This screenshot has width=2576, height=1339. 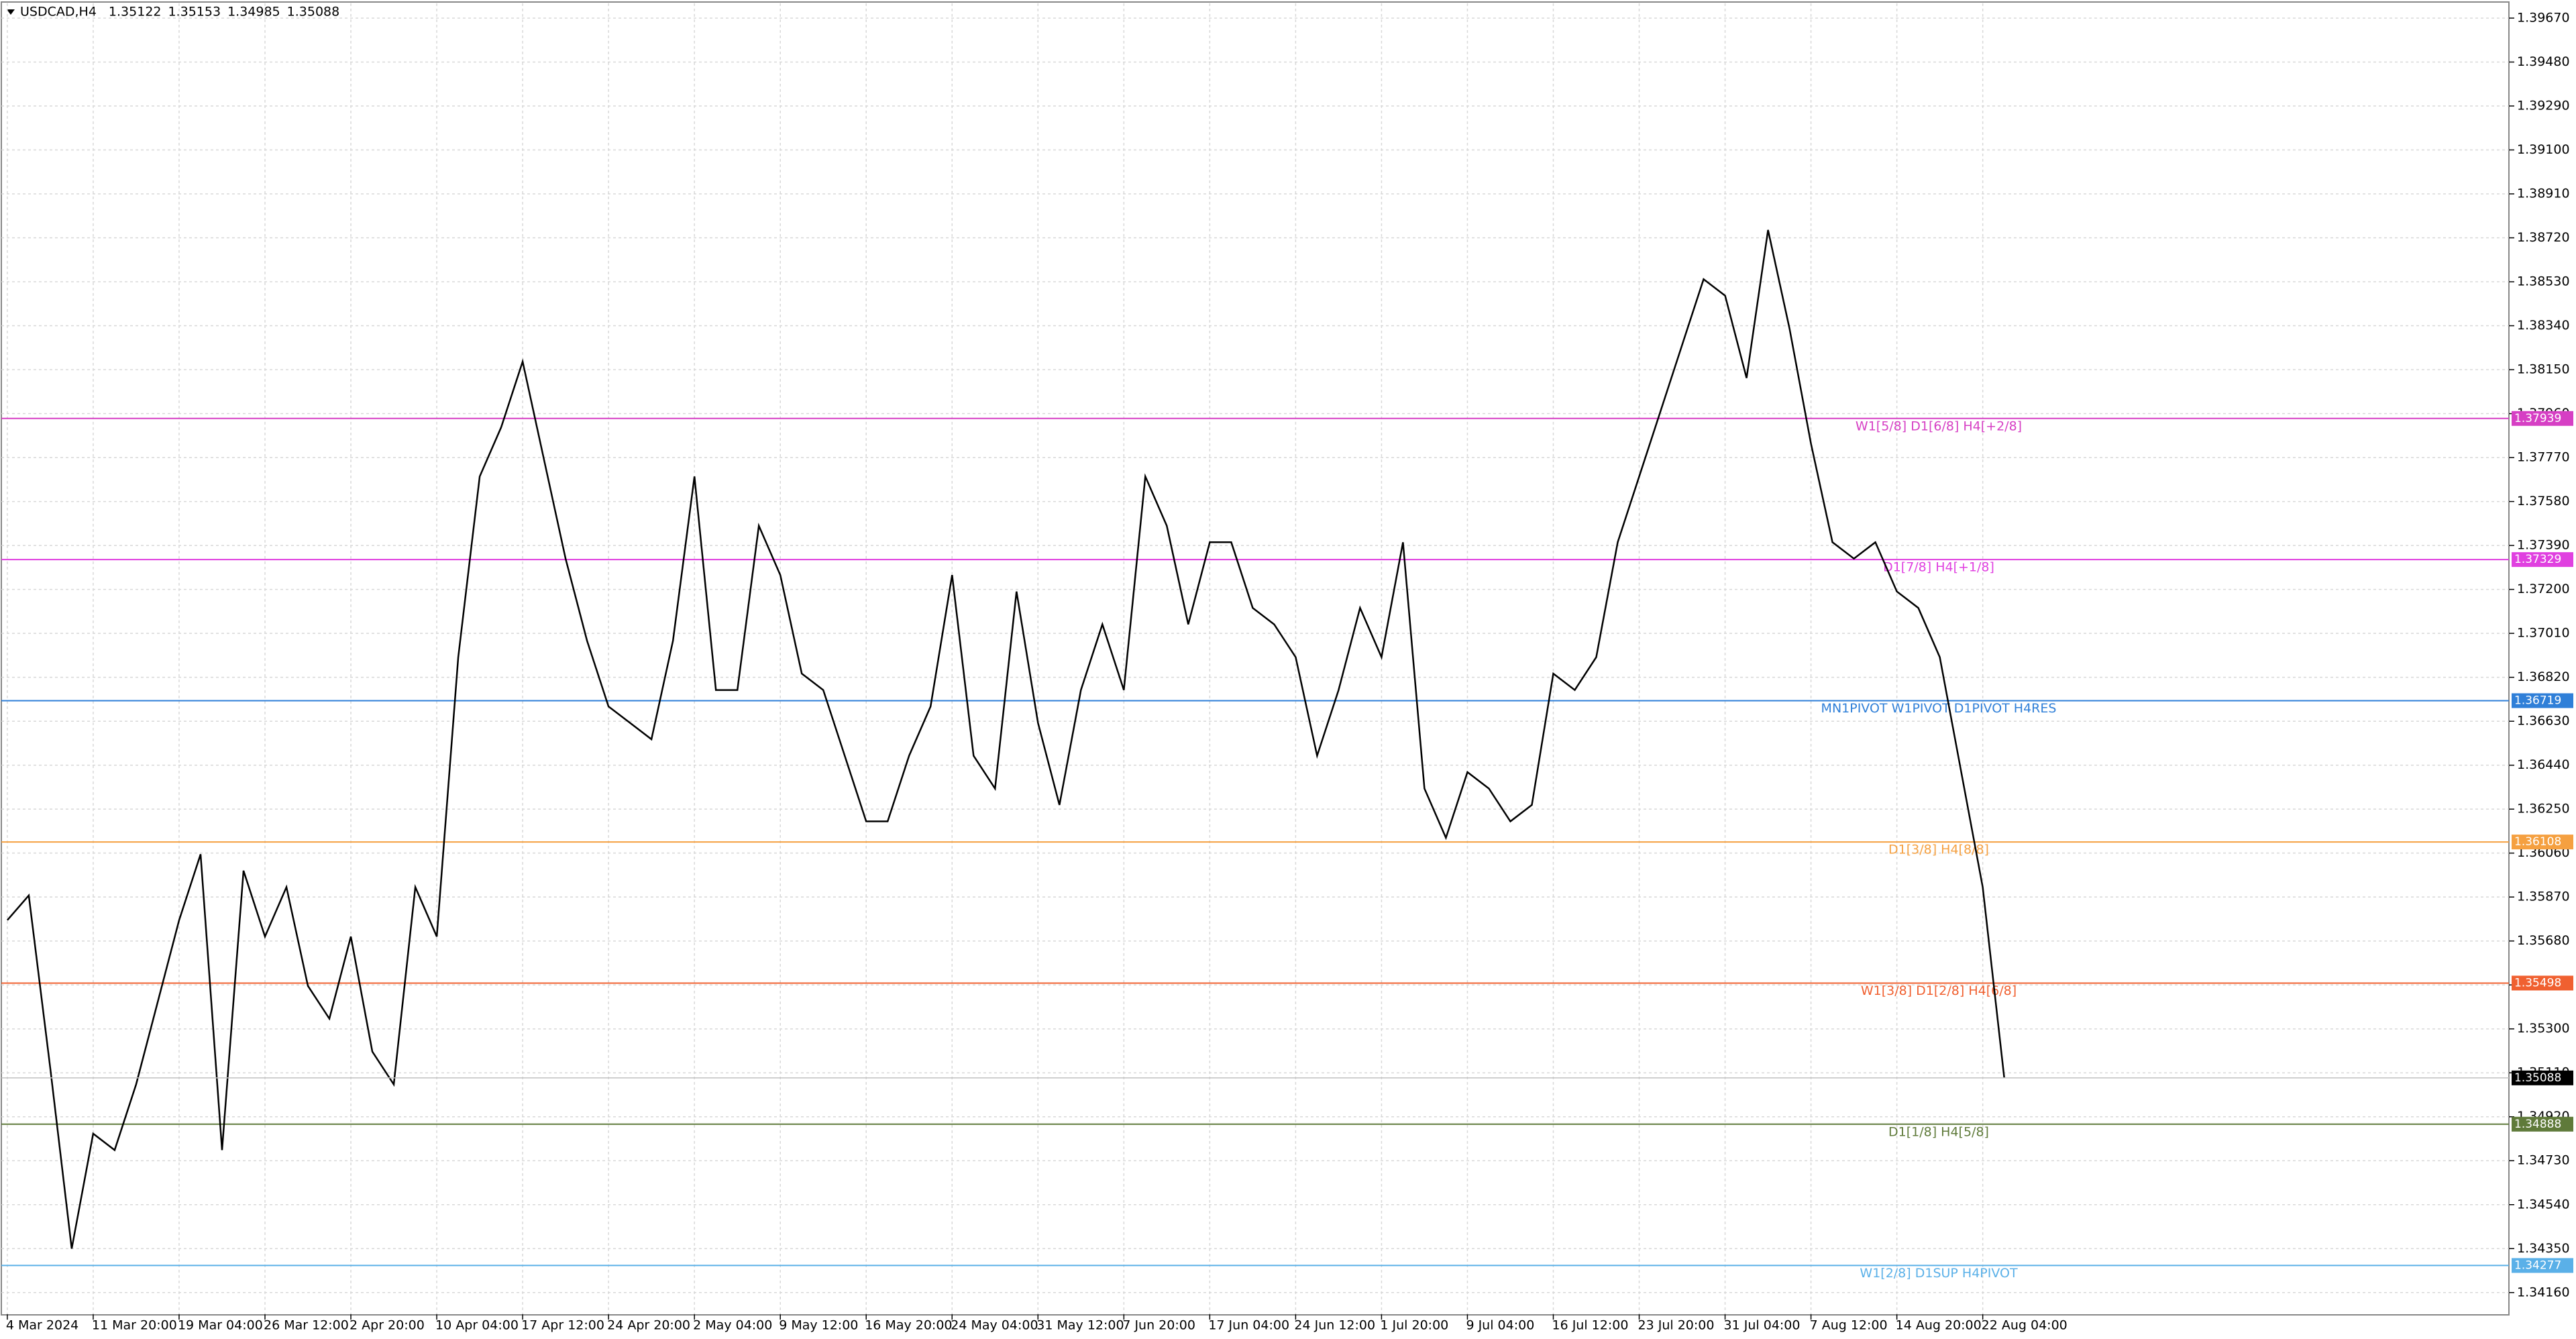 What do you see at coordinates (1590, 1325) in the screenshot?
I see `x-tick-label: 16 Jul 12:00` at bounding box center [1590, 1325].